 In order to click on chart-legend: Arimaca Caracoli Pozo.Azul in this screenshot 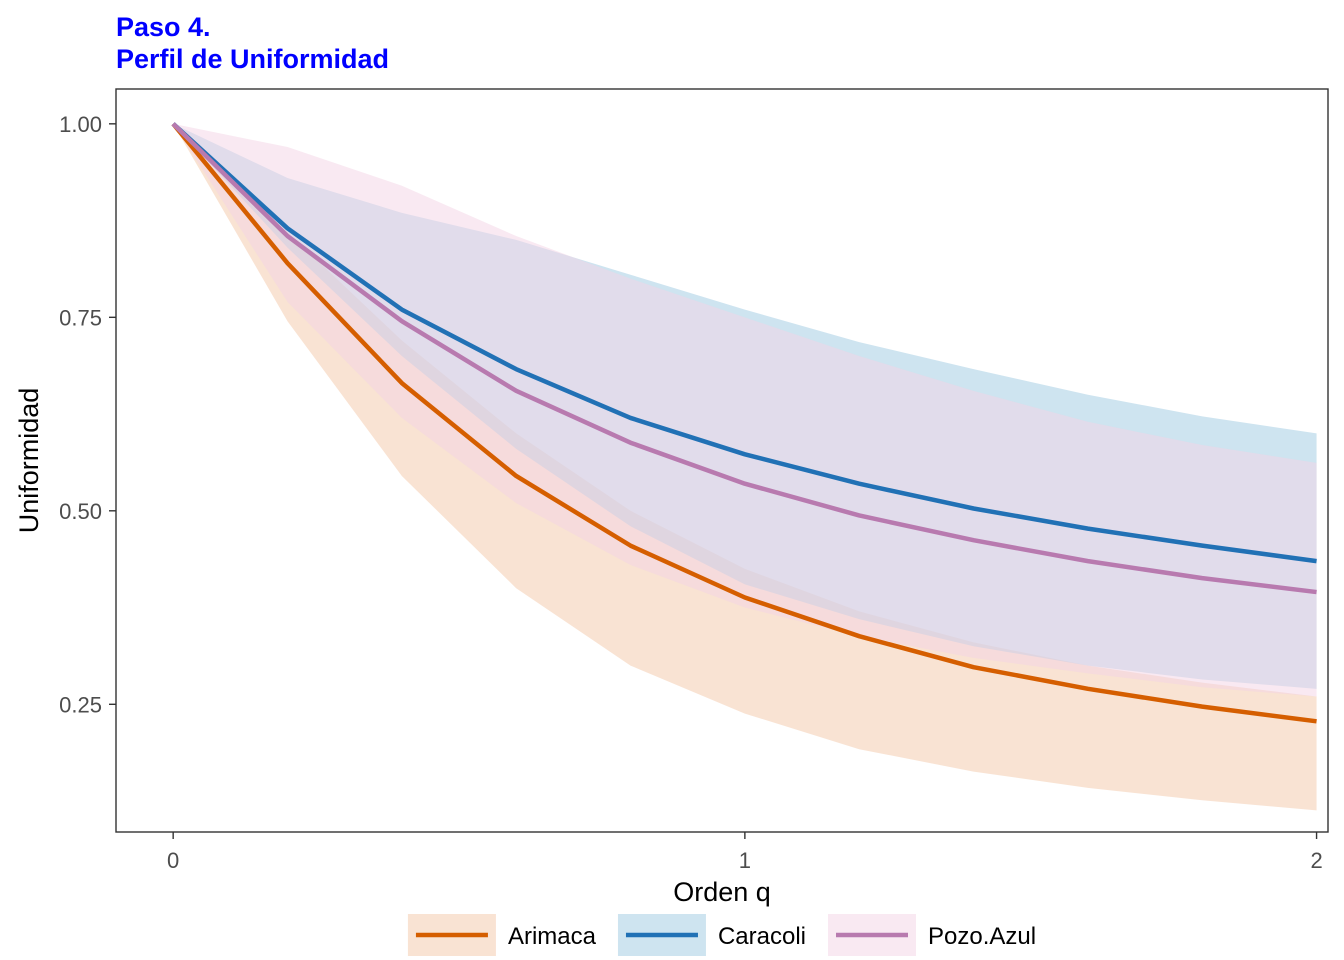, I will do `click(721, 935)`.